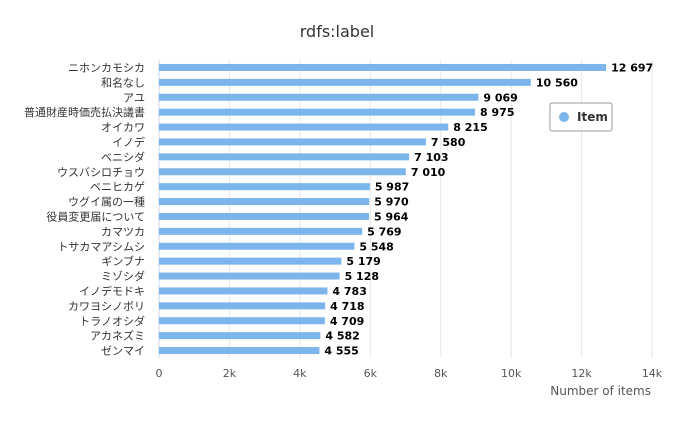  What do you see at coordinates (117, 336) in the screenshot?
I see `category-label: アカネズミ` at bounding box center [117, 336].